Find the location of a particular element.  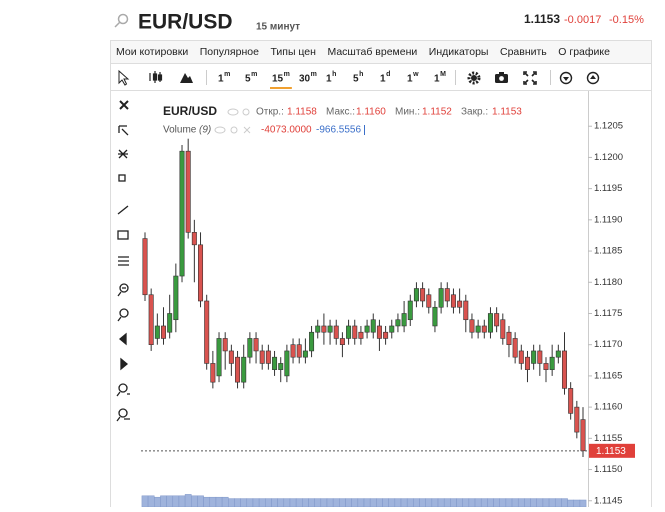

legend-controls is located at coordinates (238, 112).